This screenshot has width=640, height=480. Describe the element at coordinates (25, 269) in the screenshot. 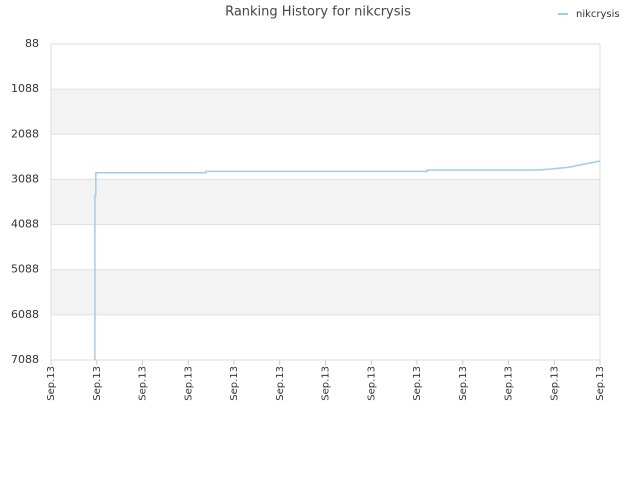

I see `y-tick-label: 5088` at that location.